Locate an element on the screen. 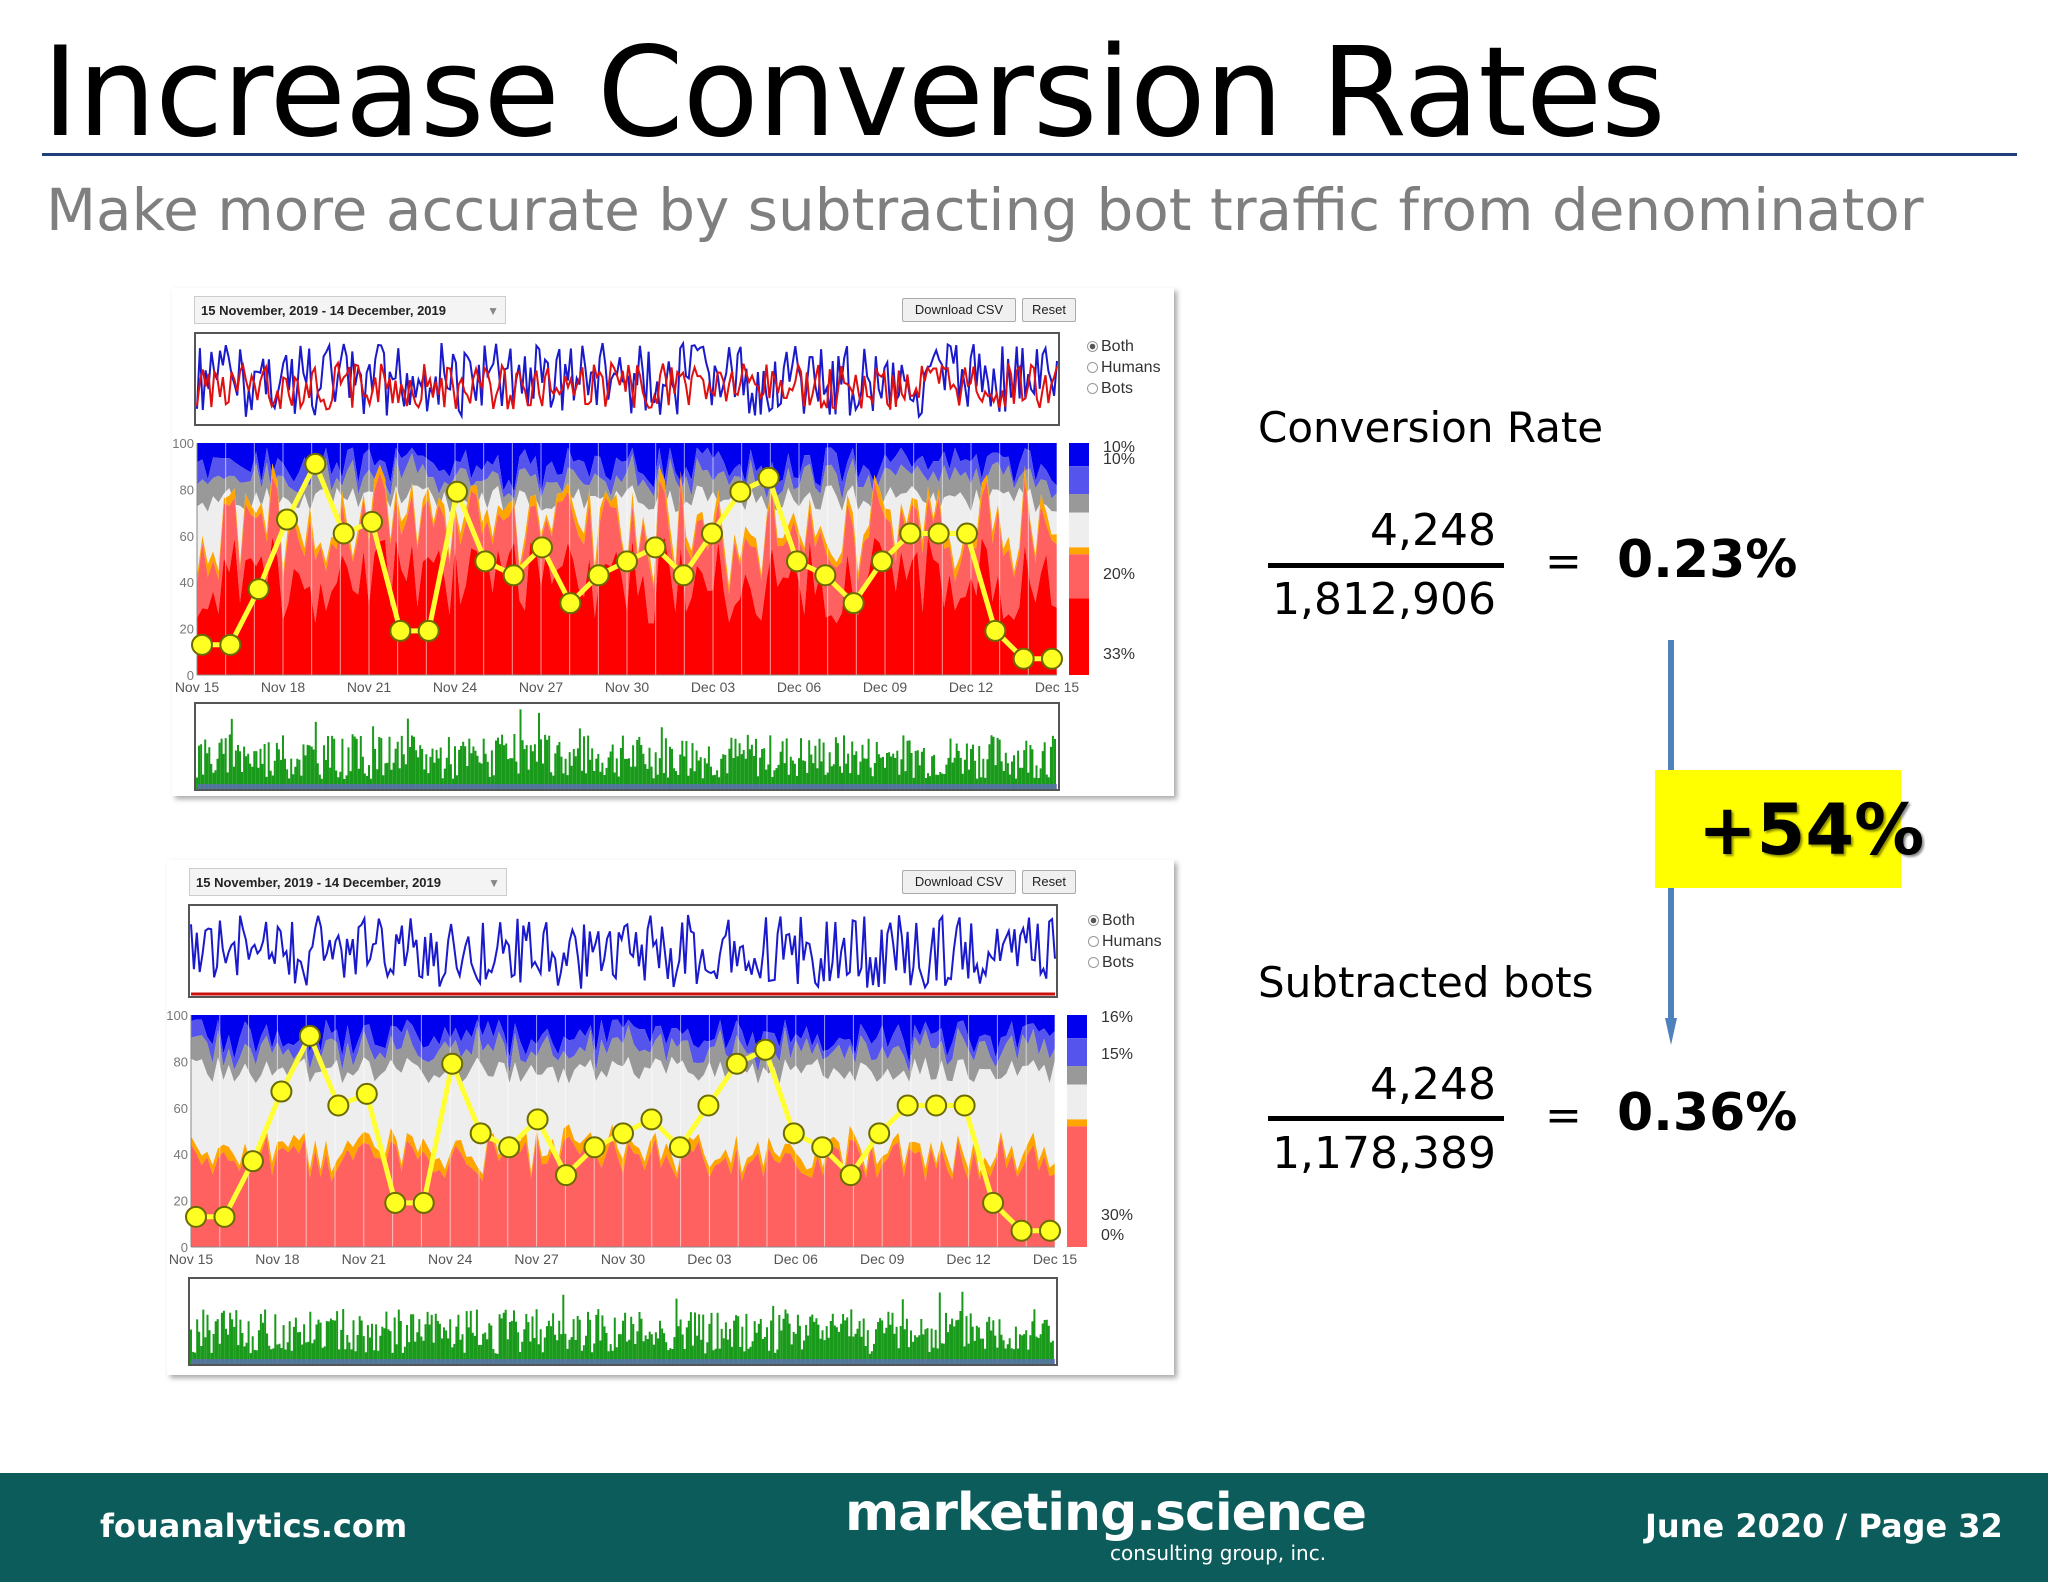 The height and width of the screenshot is (1582, 2048). x-tick-label: Dec 03 is located at coordinates (709, 1259).